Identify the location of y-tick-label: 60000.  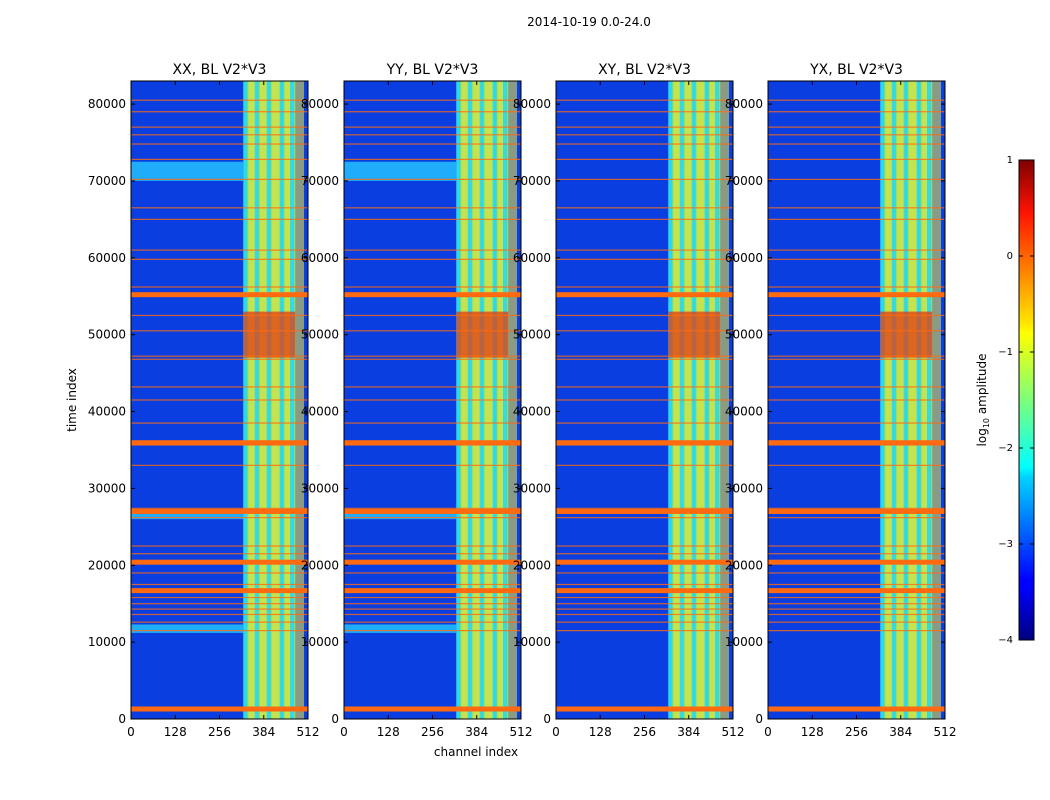
(744, 258).